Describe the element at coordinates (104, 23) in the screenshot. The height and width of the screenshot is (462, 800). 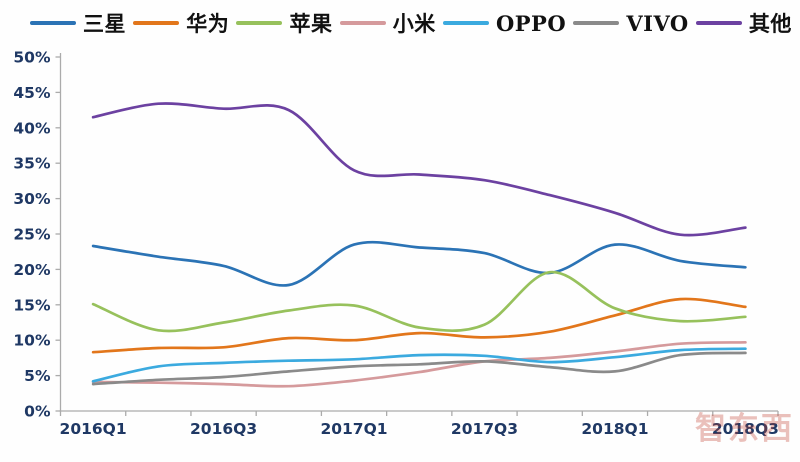
I see `legend-label-samsung: 三星` at that location.